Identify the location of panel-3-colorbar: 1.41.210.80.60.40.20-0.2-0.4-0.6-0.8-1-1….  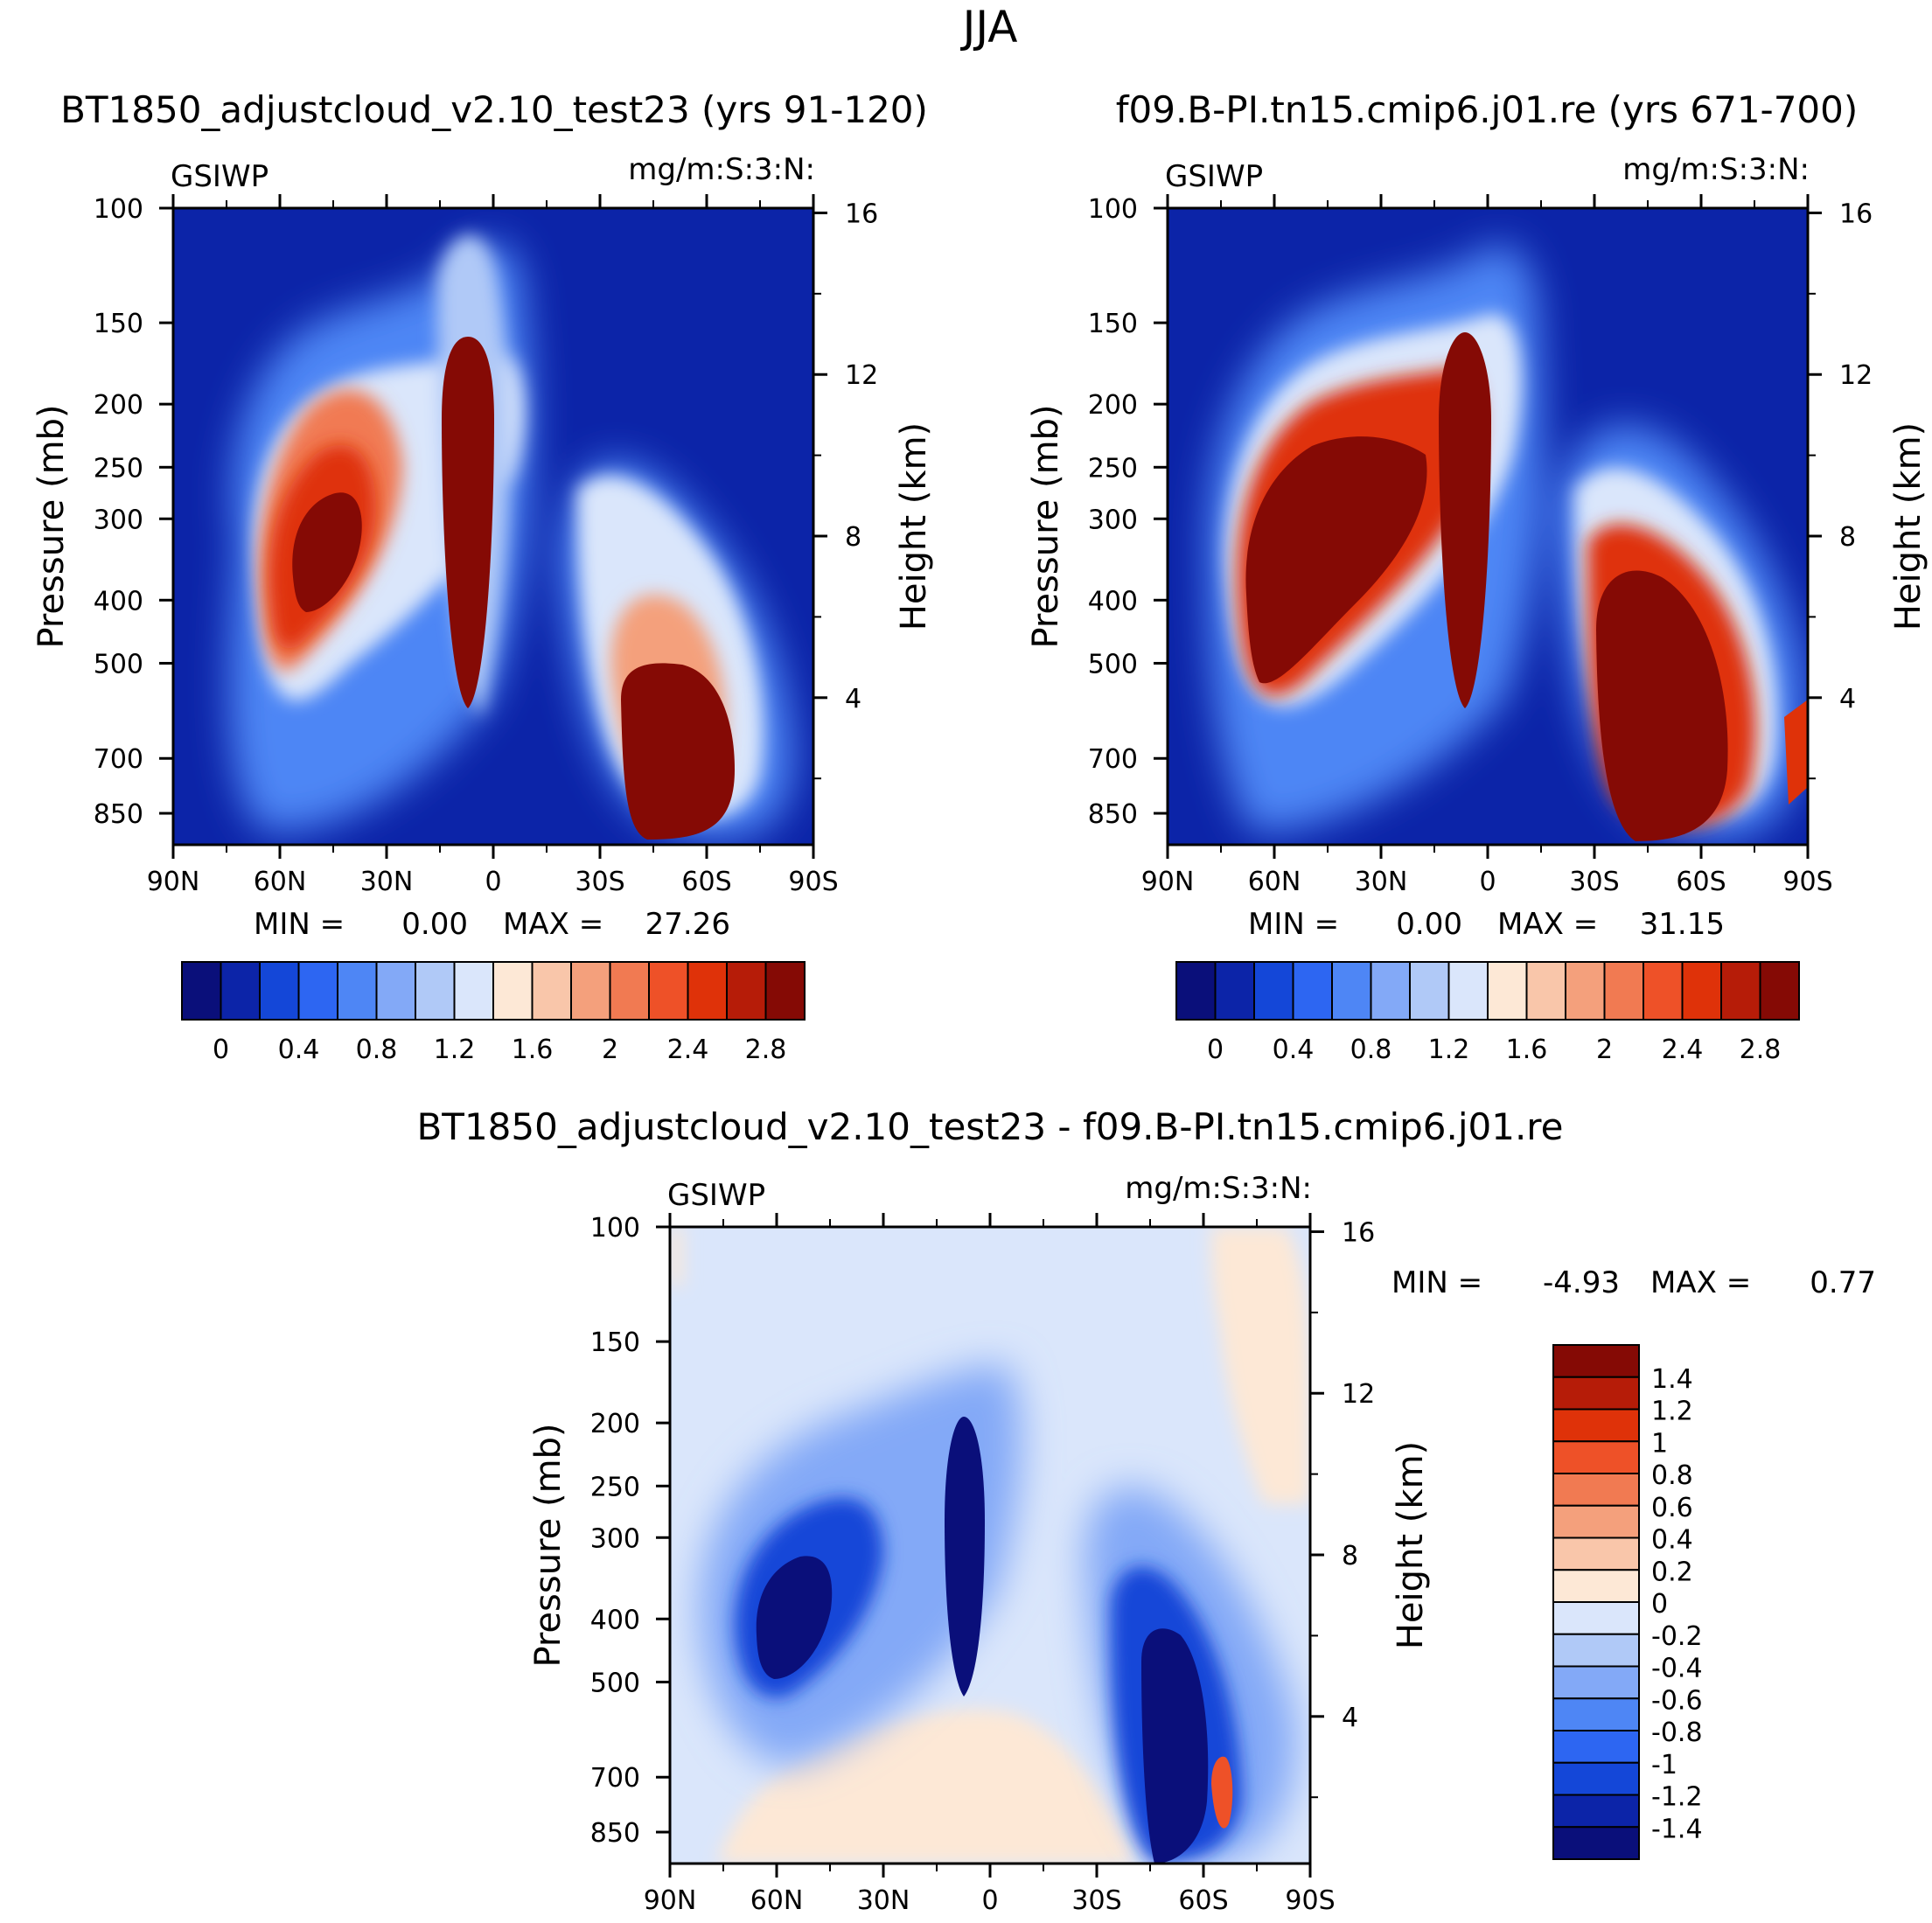
(1627, 1602).